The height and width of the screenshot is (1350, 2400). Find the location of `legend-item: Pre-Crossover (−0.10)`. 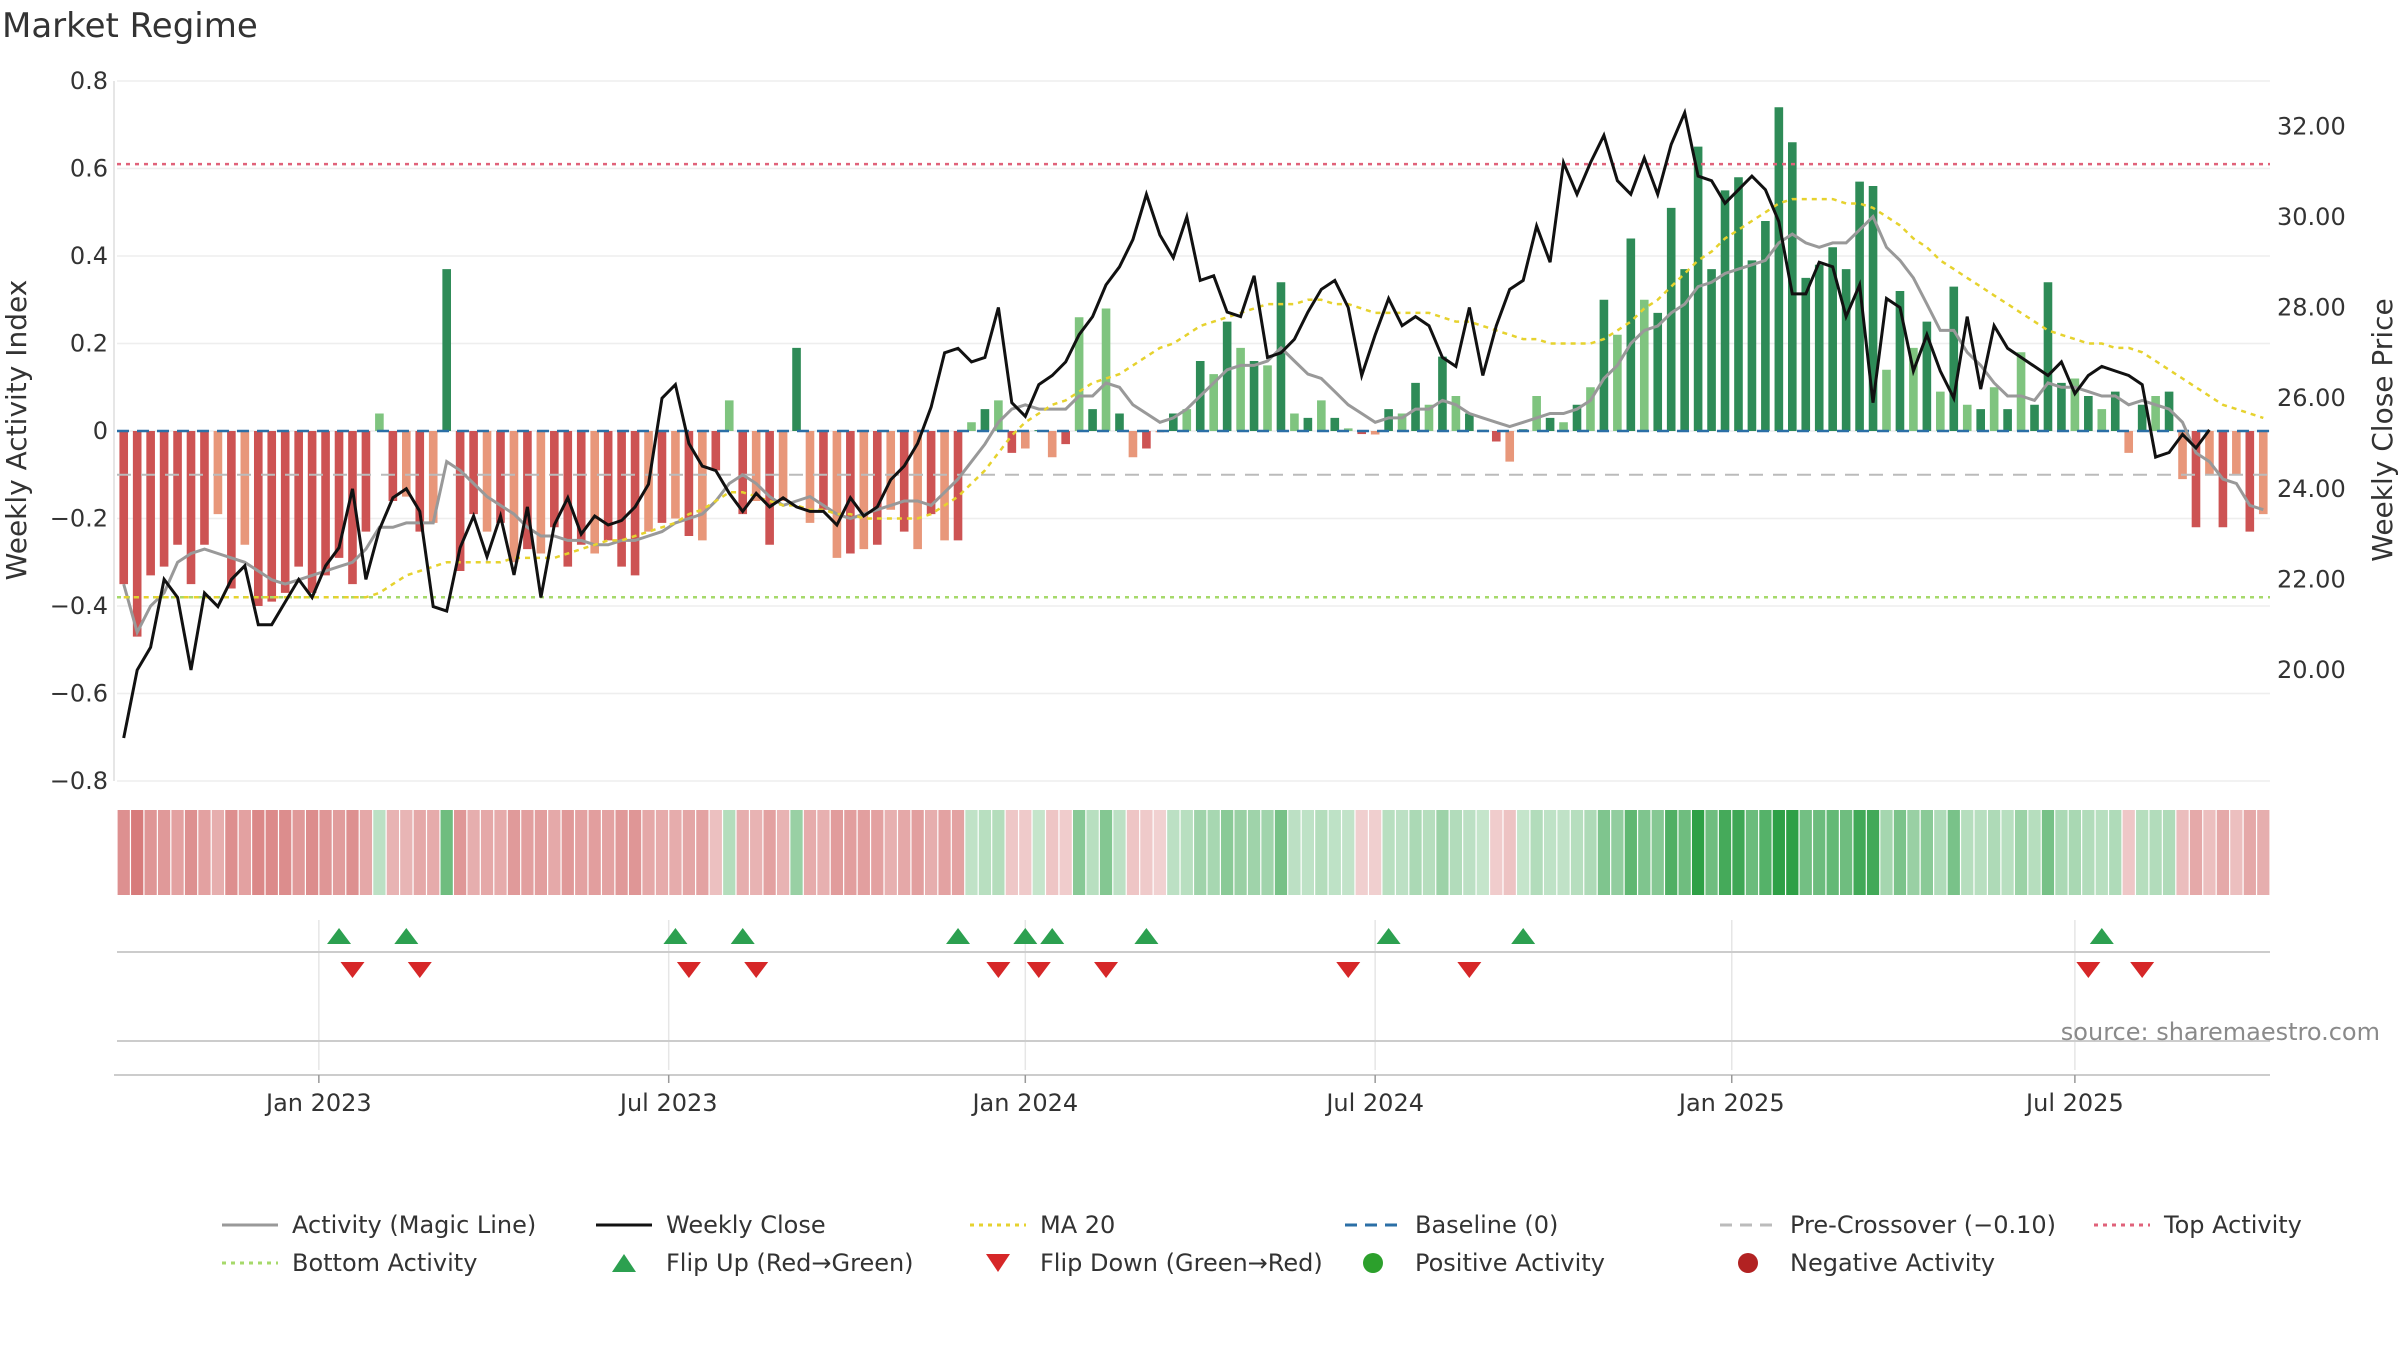

legend-item: Pre-Crossover (−0.10) is located at coordinates (1888, 1225).